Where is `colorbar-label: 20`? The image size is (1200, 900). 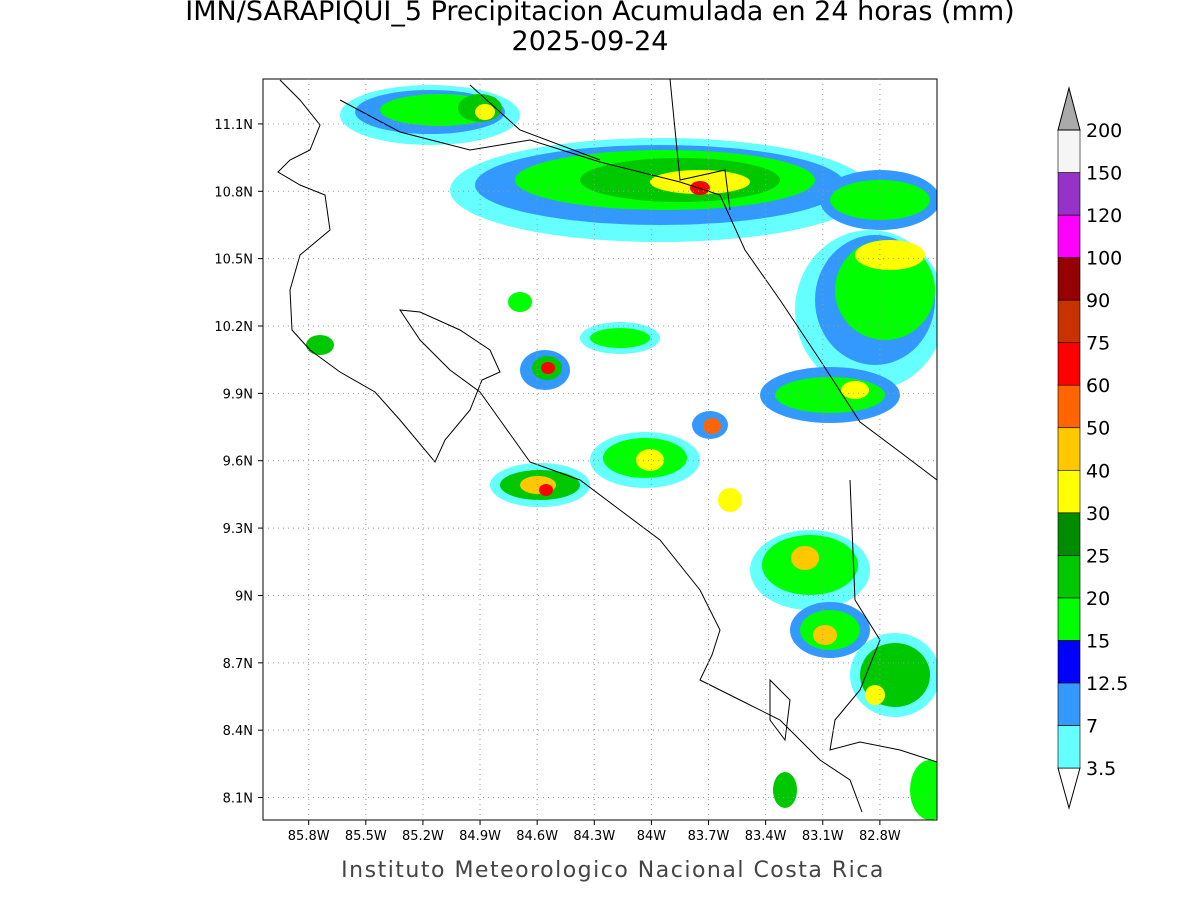 colorbar-label: 20 is located at coordinates (1098, 599).